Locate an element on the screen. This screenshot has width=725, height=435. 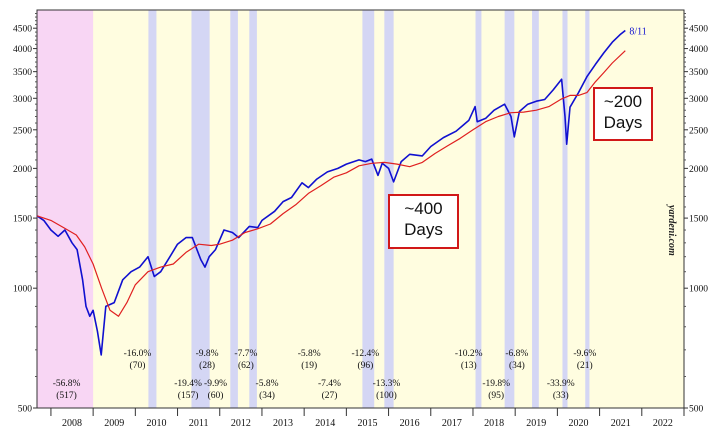
correction-pct-label: -6.8% is located at coordinates (516, 354).